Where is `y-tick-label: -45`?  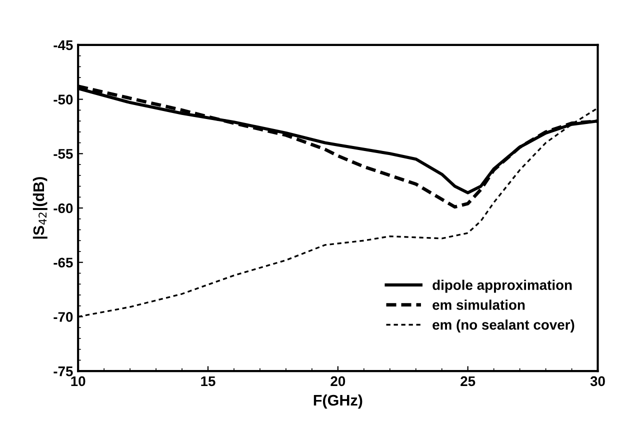
y-tick-label: -45 is located at coordinates (63, 45).